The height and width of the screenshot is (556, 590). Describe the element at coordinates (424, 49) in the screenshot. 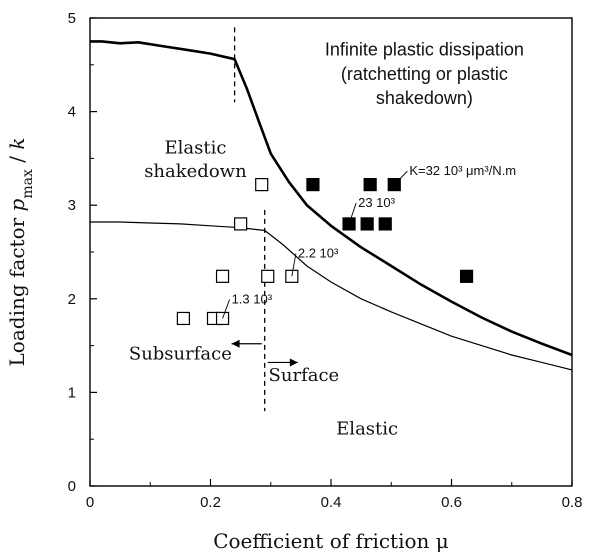

I see `region-label: Infinite plastic dissipation` at that location.